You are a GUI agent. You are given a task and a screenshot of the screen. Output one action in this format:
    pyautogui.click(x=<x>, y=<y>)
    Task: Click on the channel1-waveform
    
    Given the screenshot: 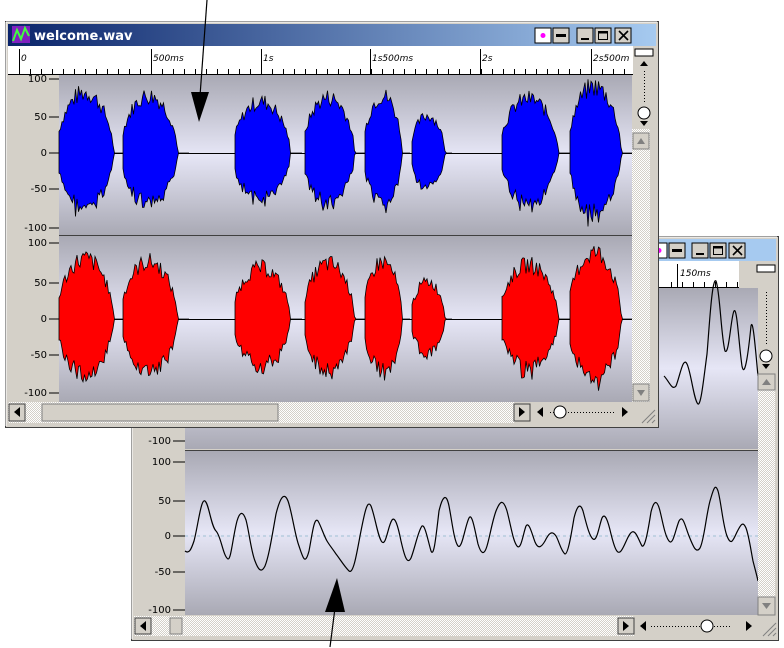 What is the action you would take?
    pyautogui.click(x=711, y=342)
    